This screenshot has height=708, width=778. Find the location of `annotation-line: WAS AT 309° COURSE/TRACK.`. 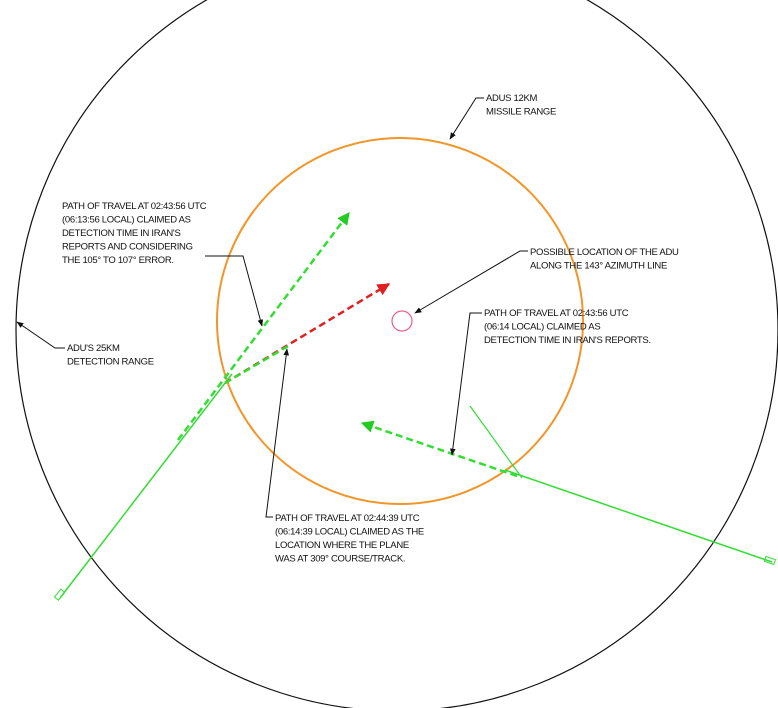

annotation-line: WAS AT 309° COURSE/TRACK. is located at coordinates (340, 559).